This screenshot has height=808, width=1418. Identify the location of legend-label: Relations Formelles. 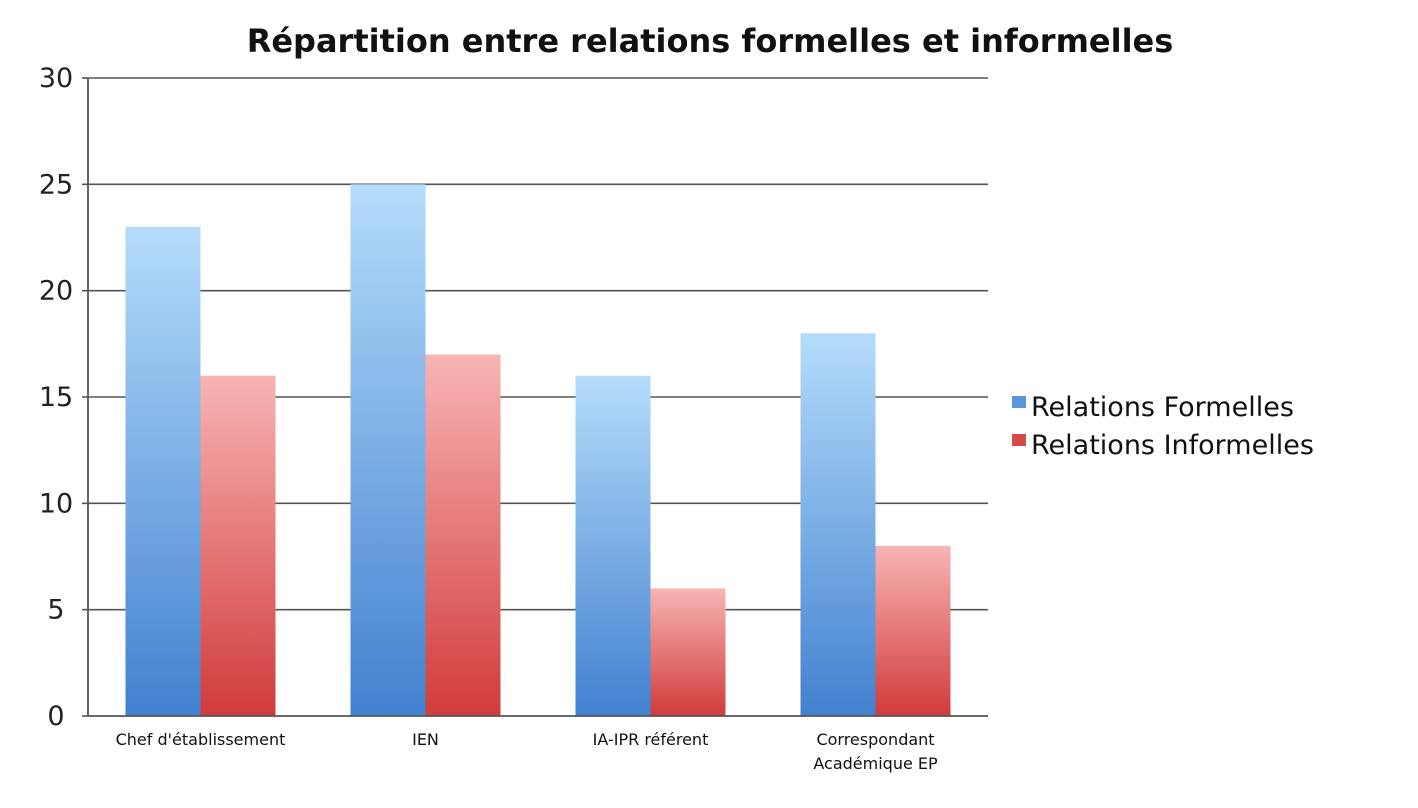
(1162, 407).